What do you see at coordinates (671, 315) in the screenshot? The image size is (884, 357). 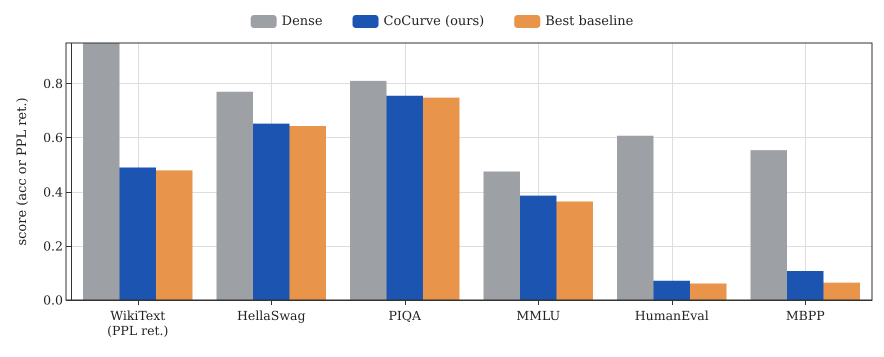 I see `x-tick-label: HumanEval` at bounding box center [671, 315].